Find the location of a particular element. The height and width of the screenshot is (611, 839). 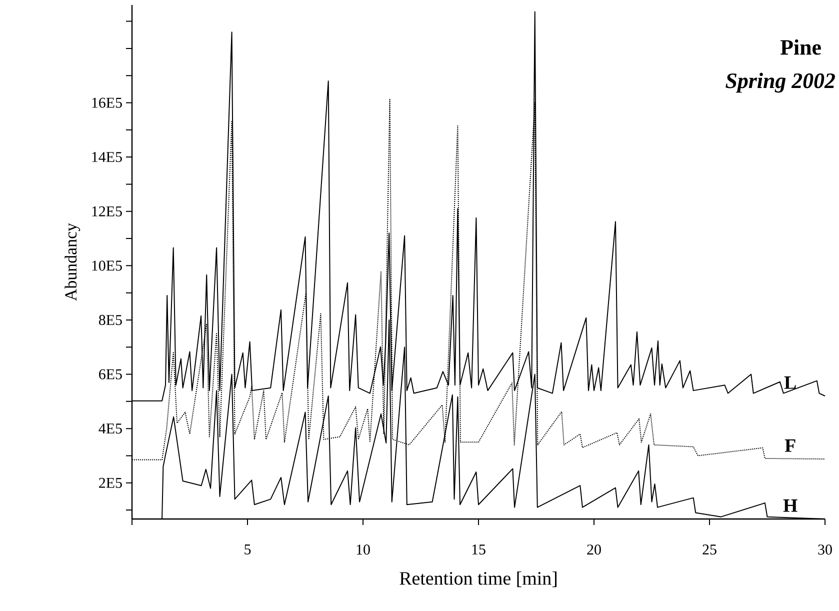

text: Spring 2002 is located at coordinates (780, 82).